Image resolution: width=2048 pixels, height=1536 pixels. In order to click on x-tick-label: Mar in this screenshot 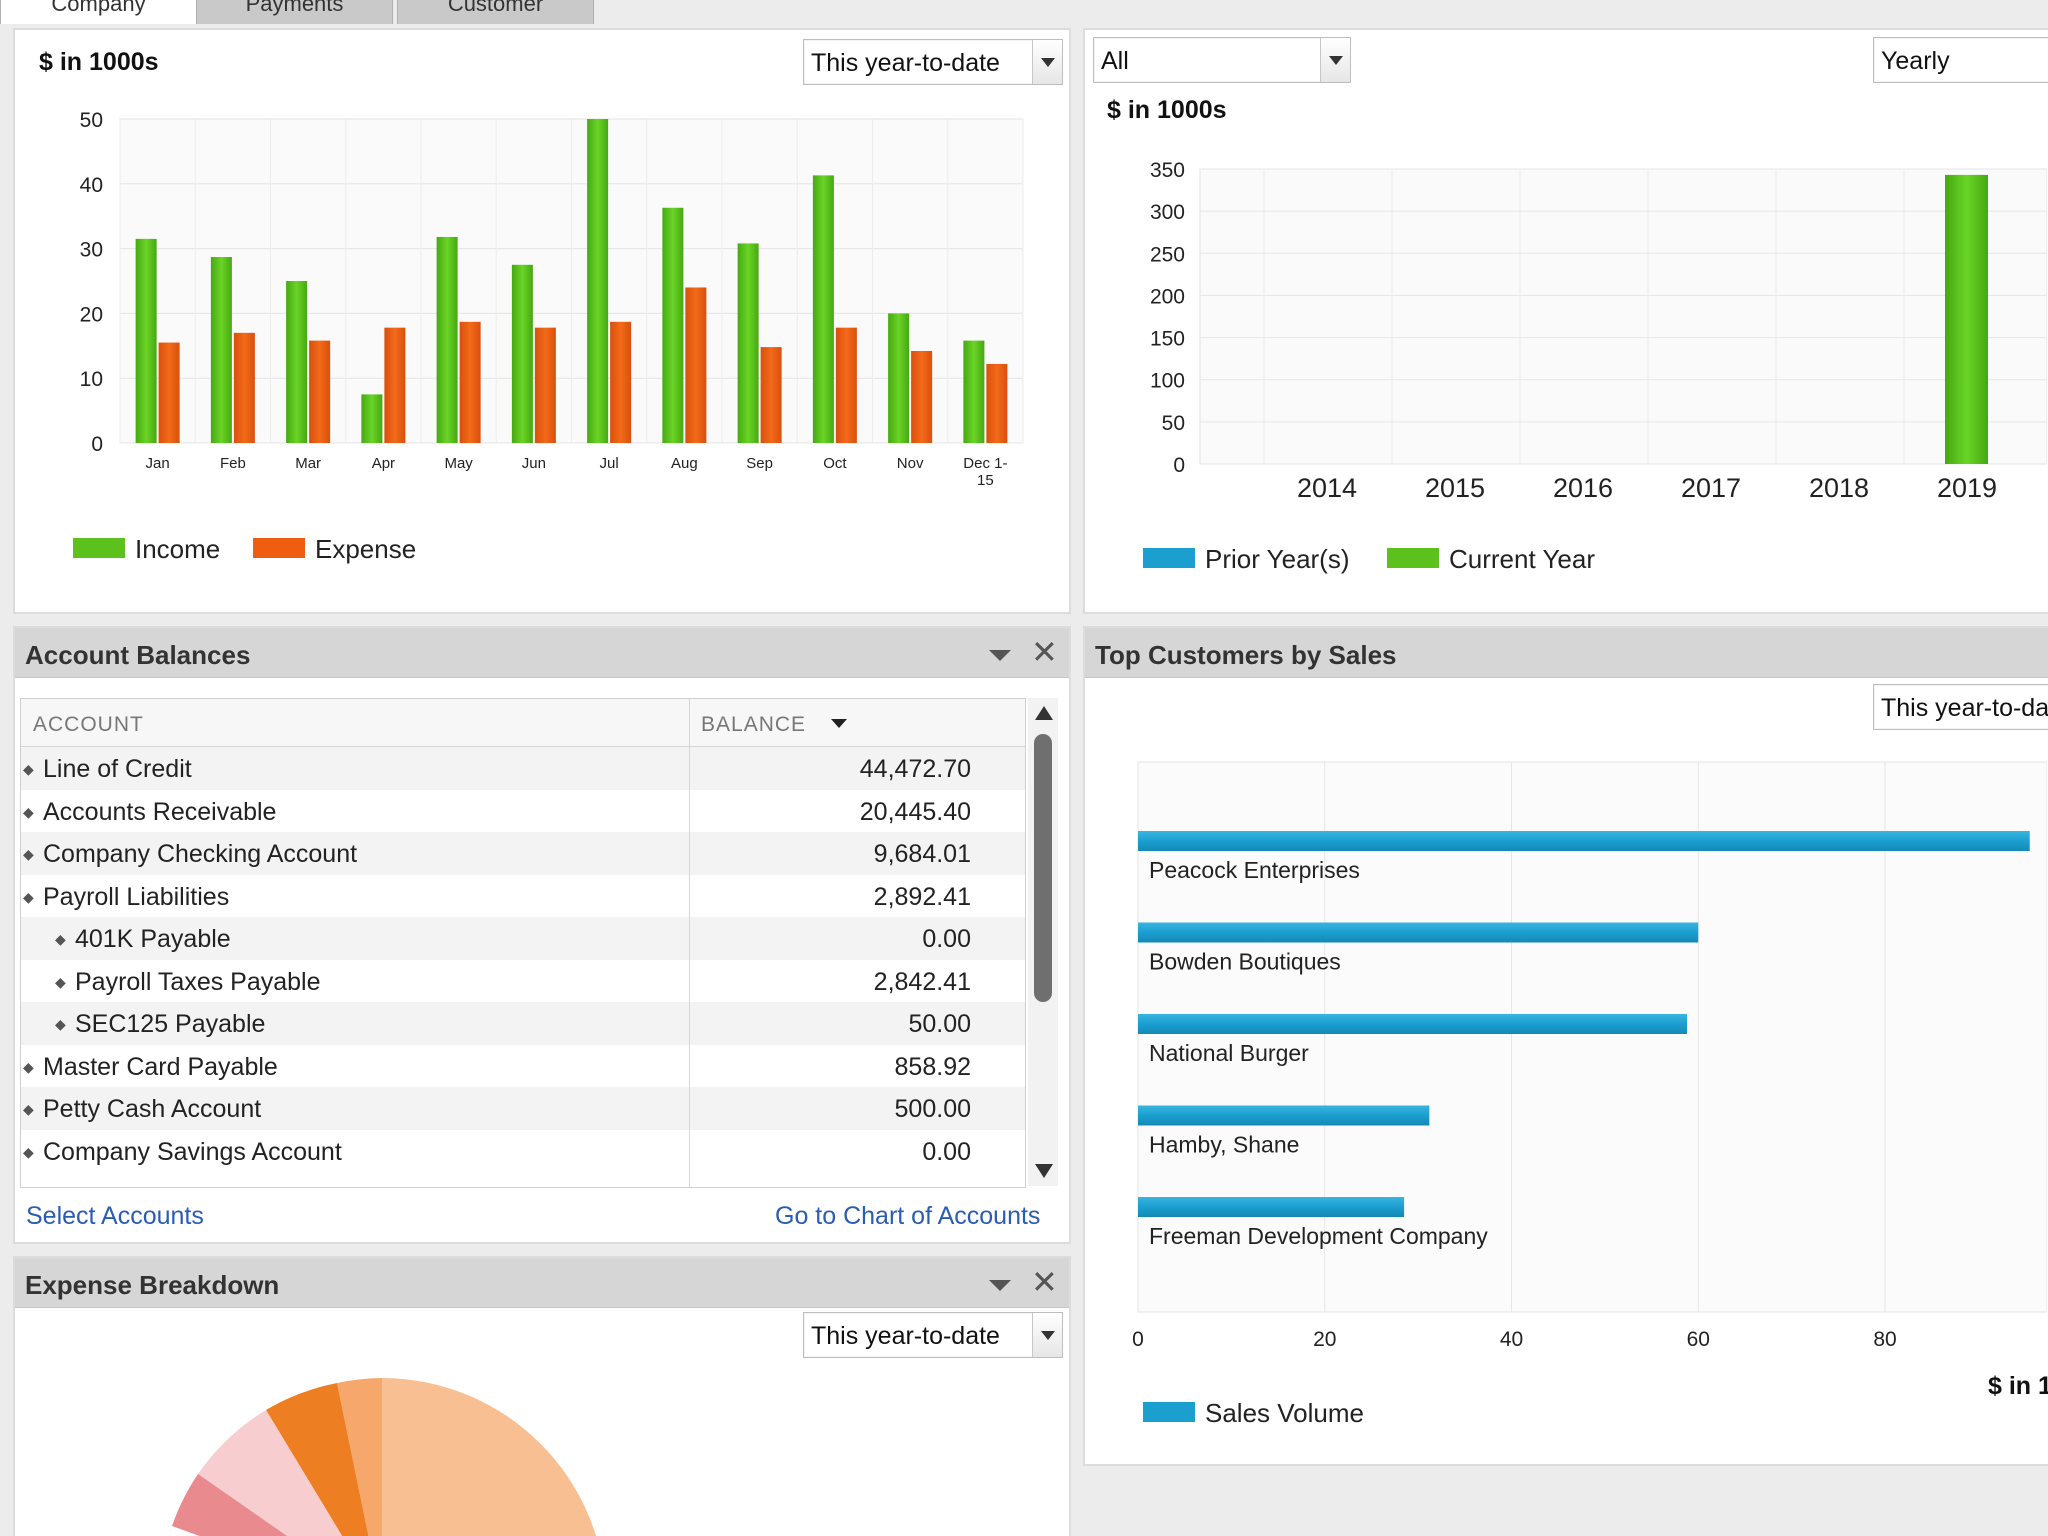, I will do `click(308, 463)`.